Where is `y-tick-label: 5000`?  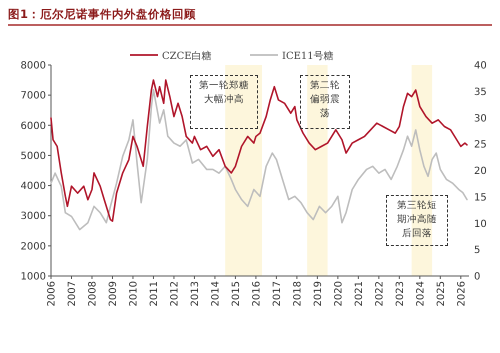
y-tick-label: 5000 is located at coordinates (33, 156).